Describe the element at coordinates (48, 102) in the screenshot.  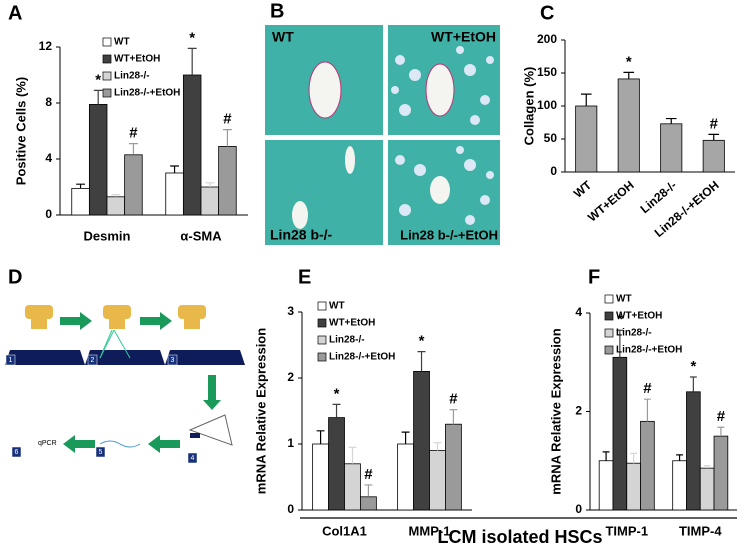
I see `y-tick-label: 8` at that location.